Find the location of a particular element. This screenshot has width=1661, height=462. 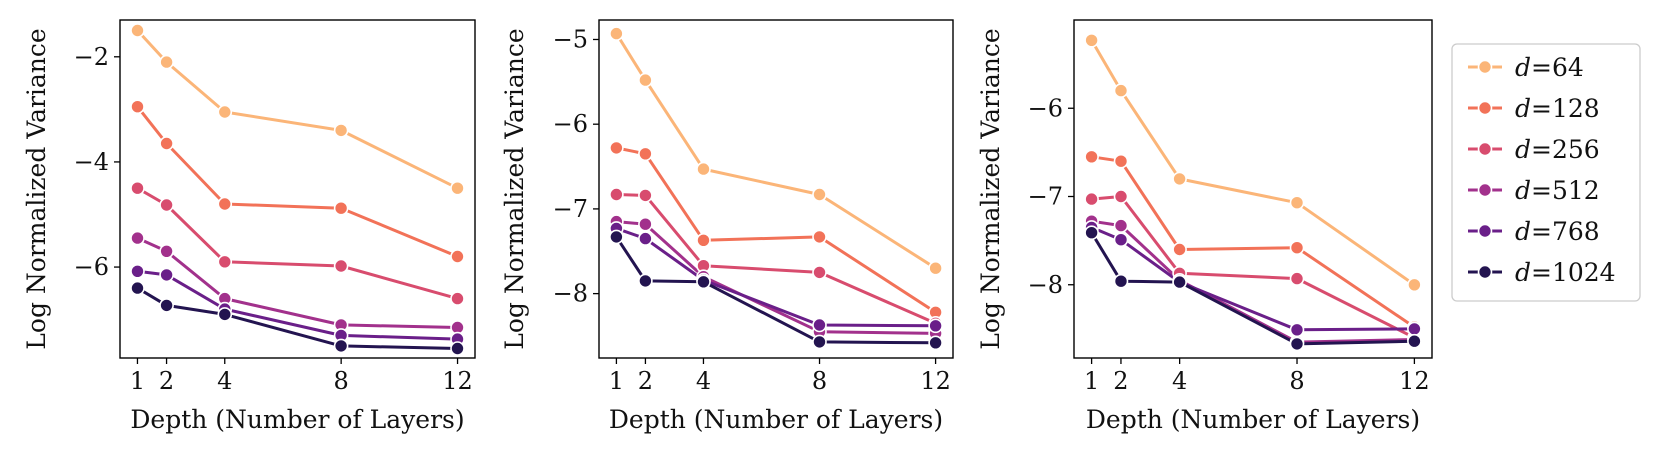

legend-label: d=256 is located at coordinates (1557, 149).